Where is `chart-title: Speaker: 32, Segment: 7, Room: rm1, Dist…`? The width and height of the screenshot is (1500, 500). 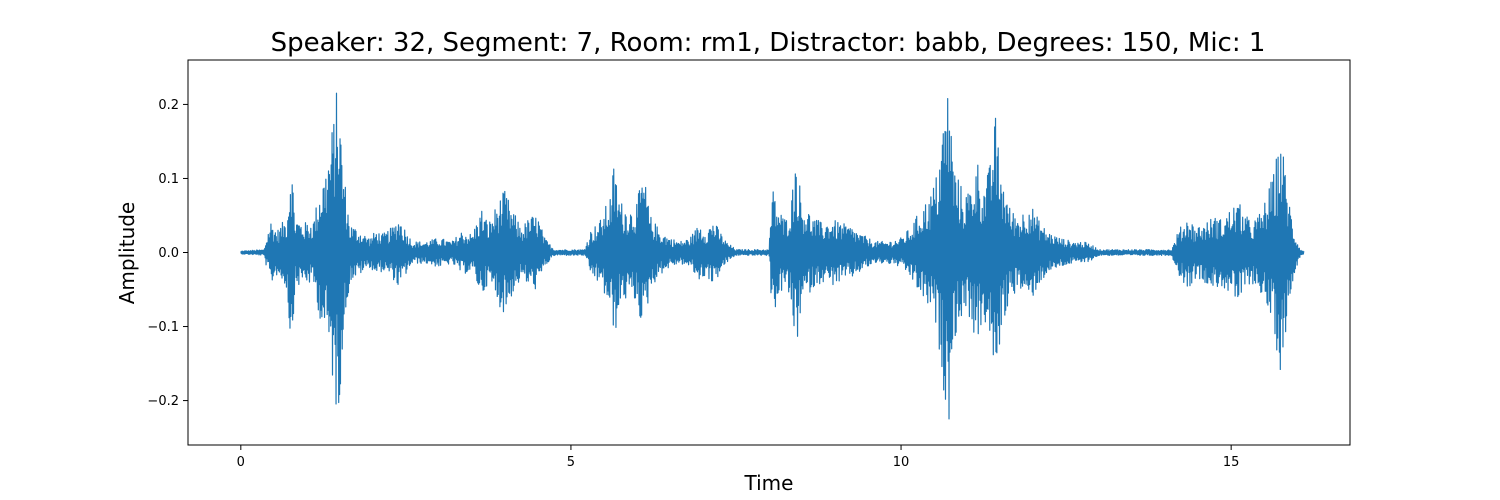
chart-title: Speaker: 32, Segment: 7, Room: rm1, Dist… is located at coordinates (768, 43).